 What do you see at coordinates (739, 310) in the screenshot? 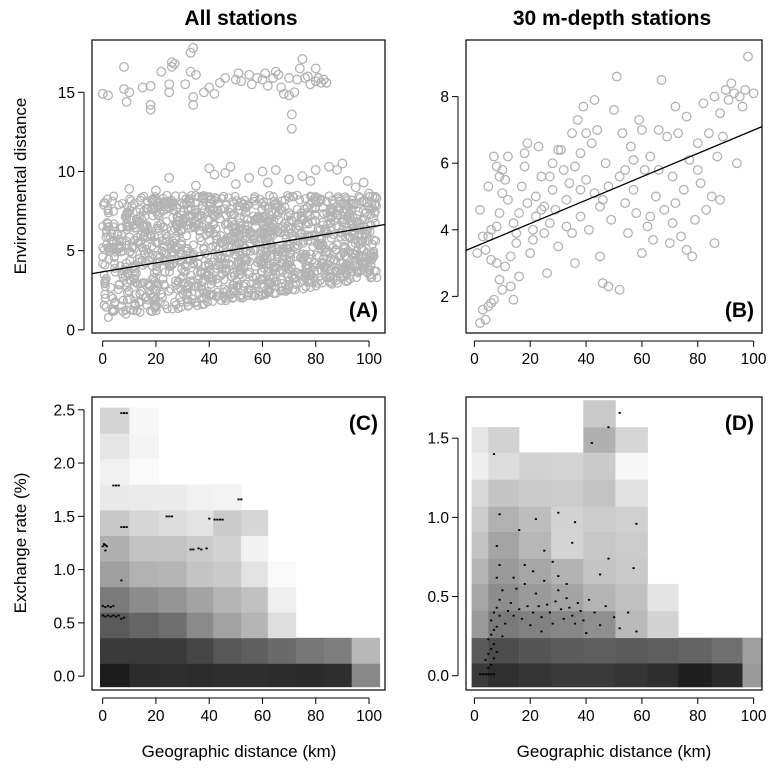
I see `panel-b-label: (B)` at bounding box center [739, 310].